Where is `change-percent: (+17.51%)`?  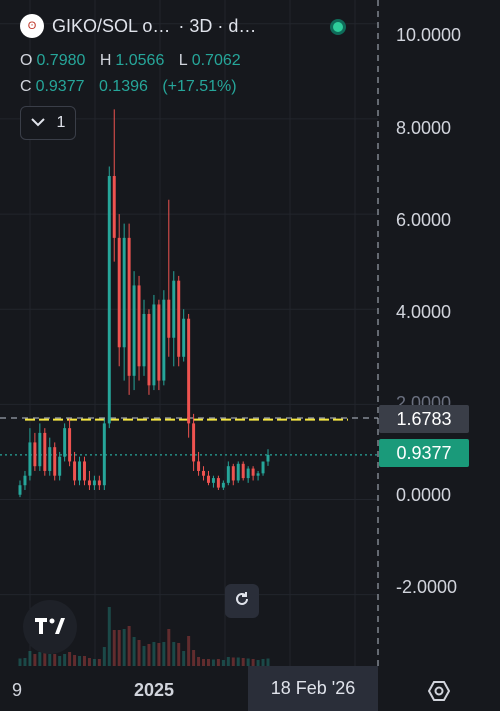
change-percent: (+17.51%) is located at coordinates (199, 86).